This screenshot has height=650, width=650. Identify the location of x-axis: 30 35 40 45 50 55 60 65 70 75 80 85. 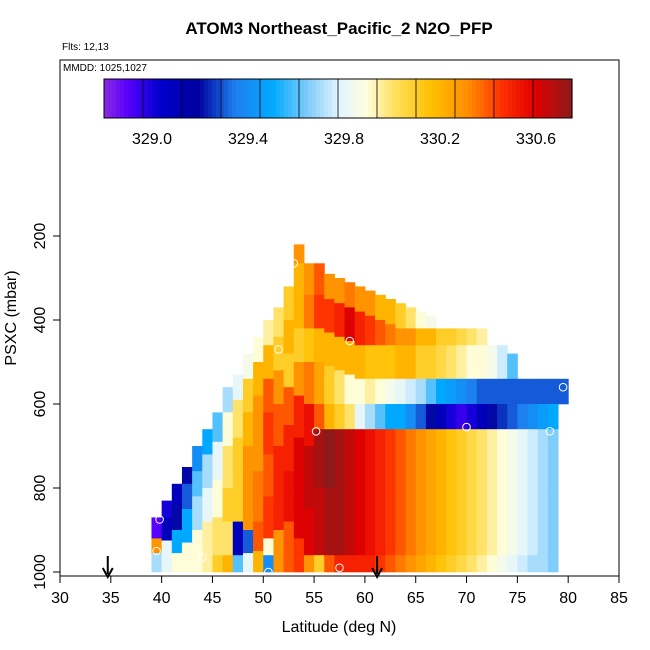
(339, 591).